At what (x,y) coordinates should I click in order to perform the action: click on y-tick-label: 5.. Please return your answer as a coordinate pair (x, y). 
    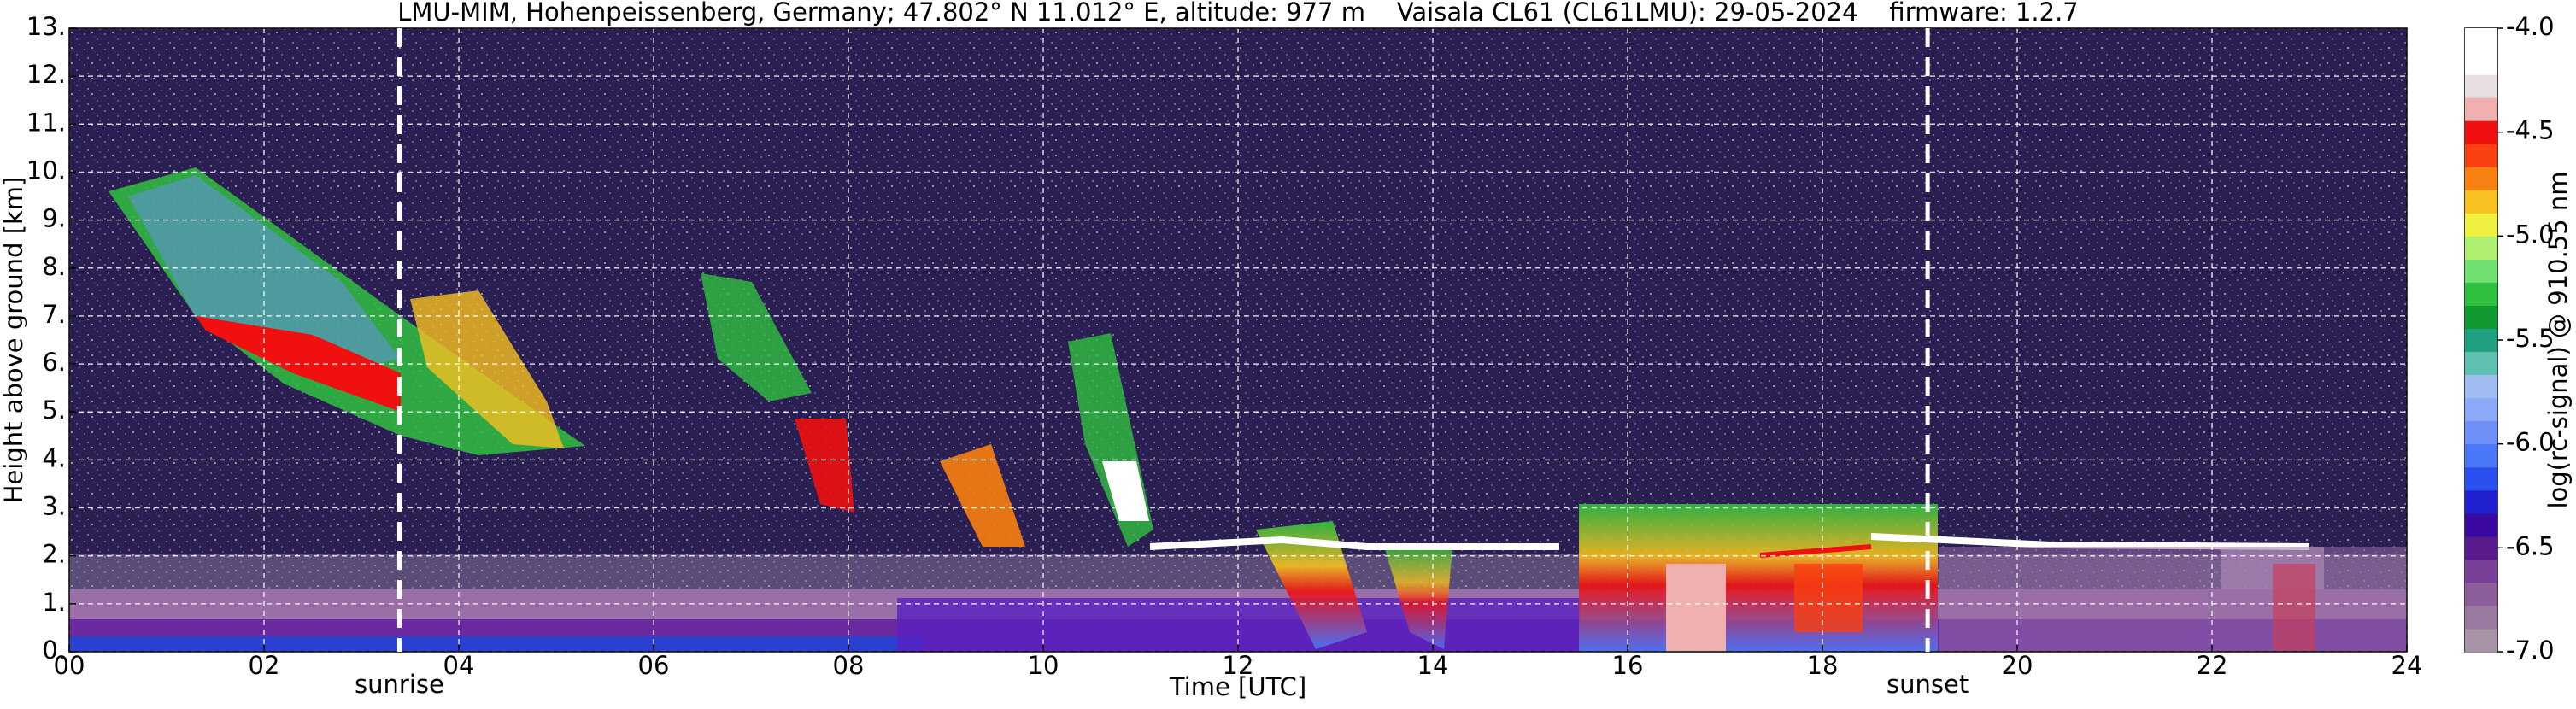
    Looking at the image, I should click on (54, 410).